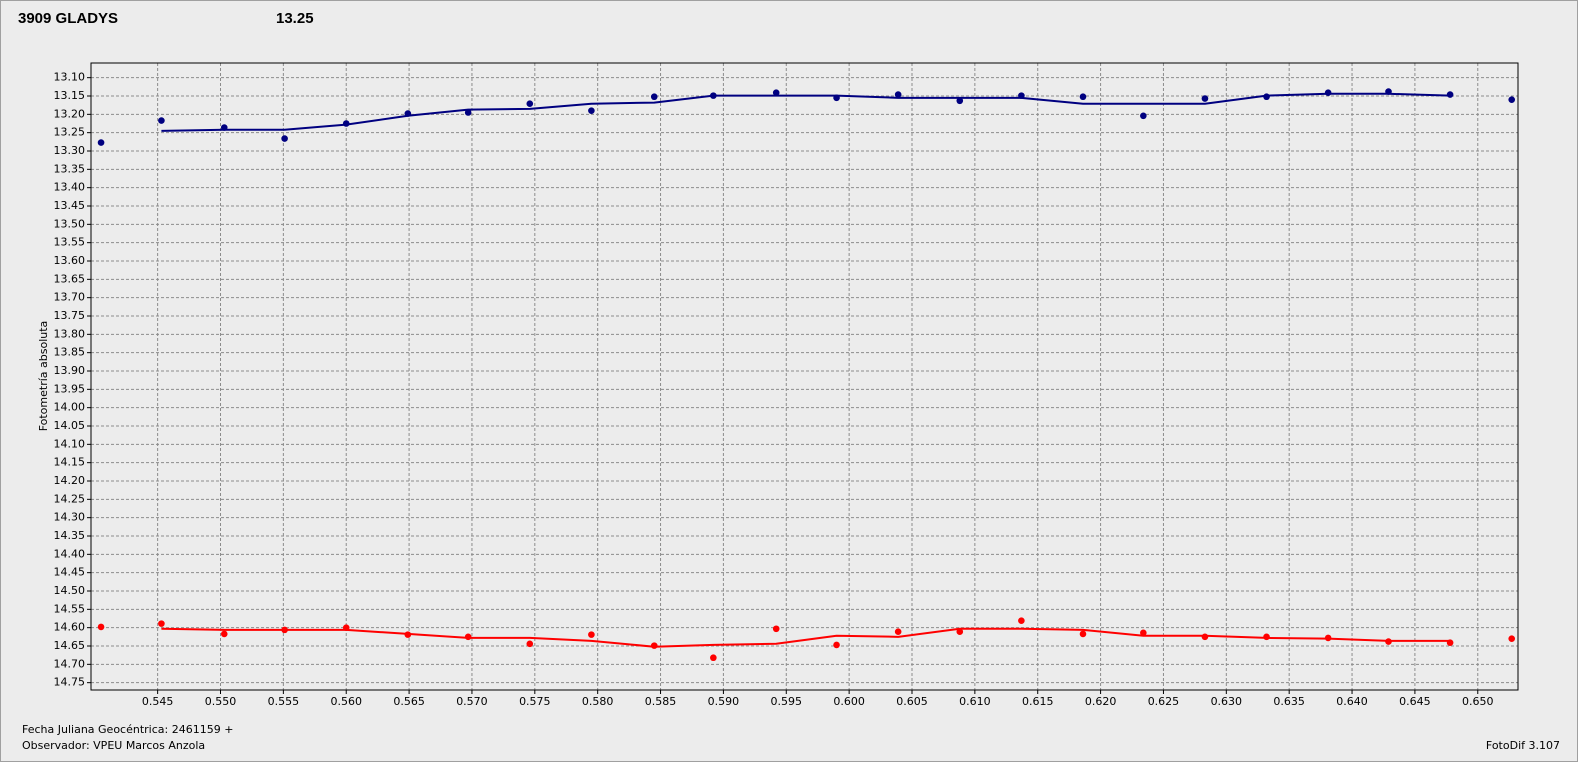  I want to click on y-tick-label: 13.50, so click(70, 223).